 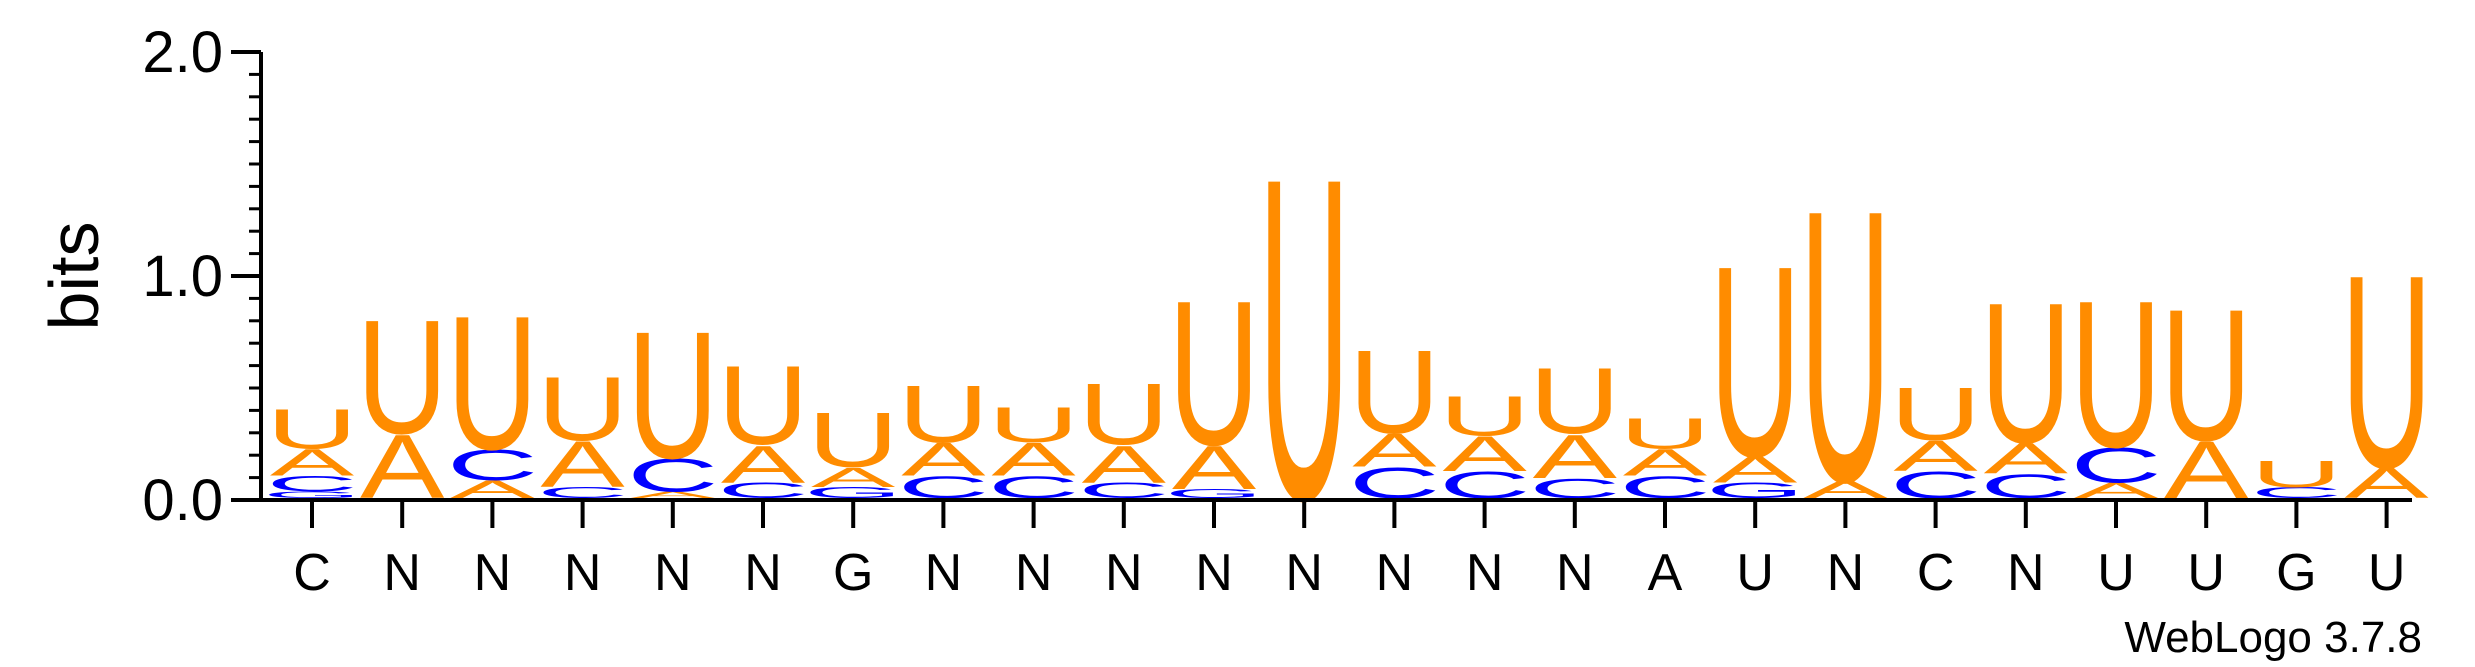 What do you see at coordinates (74, 276) in the screenshot?
I see `y-axis-label: bits` at bounding box center [74, 276].